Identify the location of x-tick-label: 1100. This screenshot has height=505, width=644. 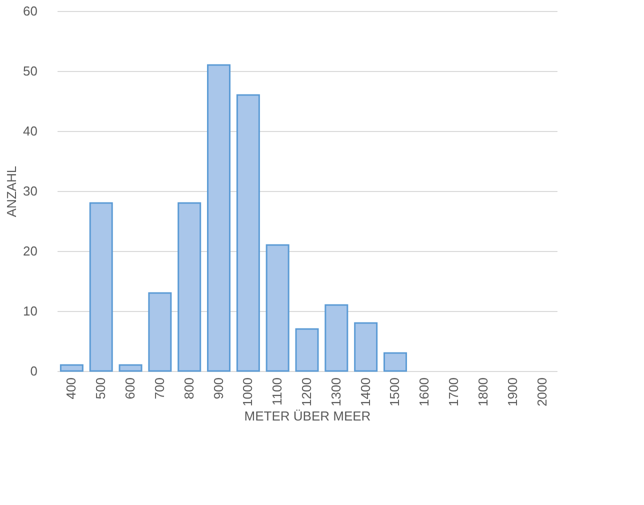
(277, 392).